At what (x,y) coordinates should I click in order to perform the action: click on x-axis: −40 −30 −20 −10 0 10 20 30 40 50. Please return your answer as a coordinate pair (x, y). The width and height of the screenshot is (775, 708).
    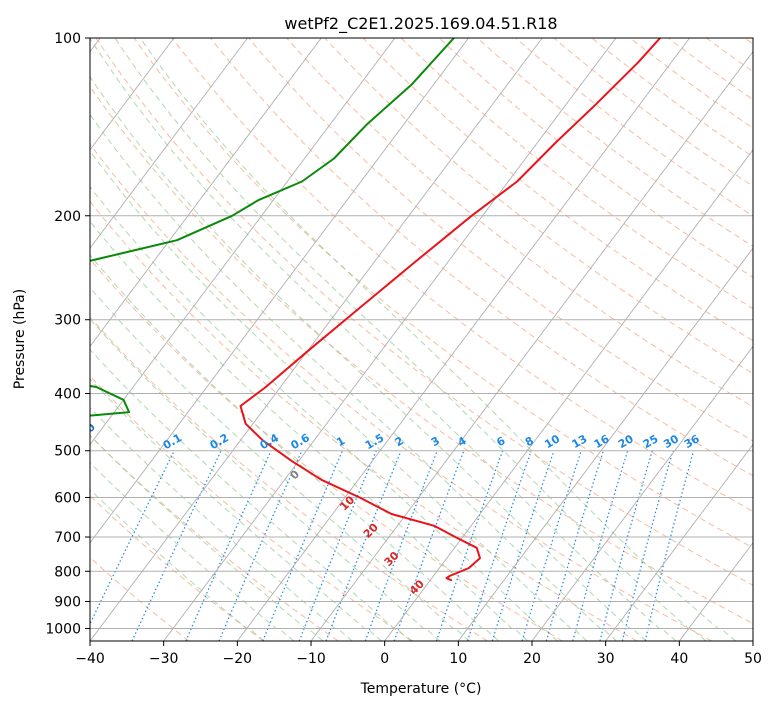
    Looking at the image, I should click on (418, 654).